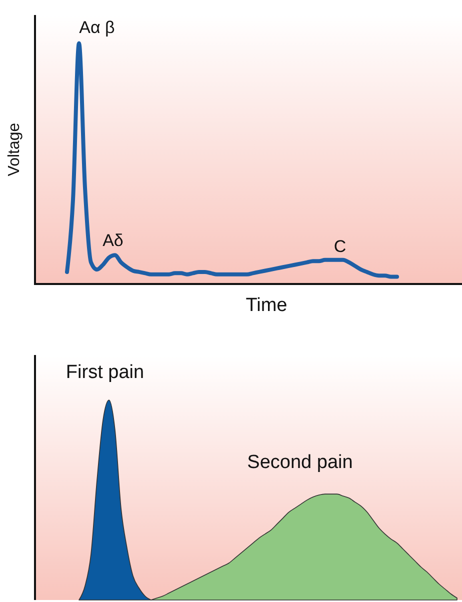  What do you see at coordinates (14, 149) in the screenshot?
I see `y-axis-title: Voltage` at bounding box center [14, 149].